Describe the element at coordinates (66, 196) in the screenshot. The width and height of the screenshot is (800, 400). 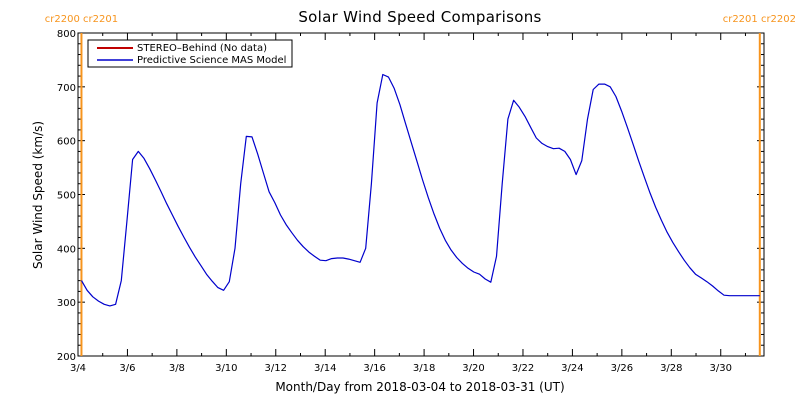
I see `y-tick-label: 500` at that location.